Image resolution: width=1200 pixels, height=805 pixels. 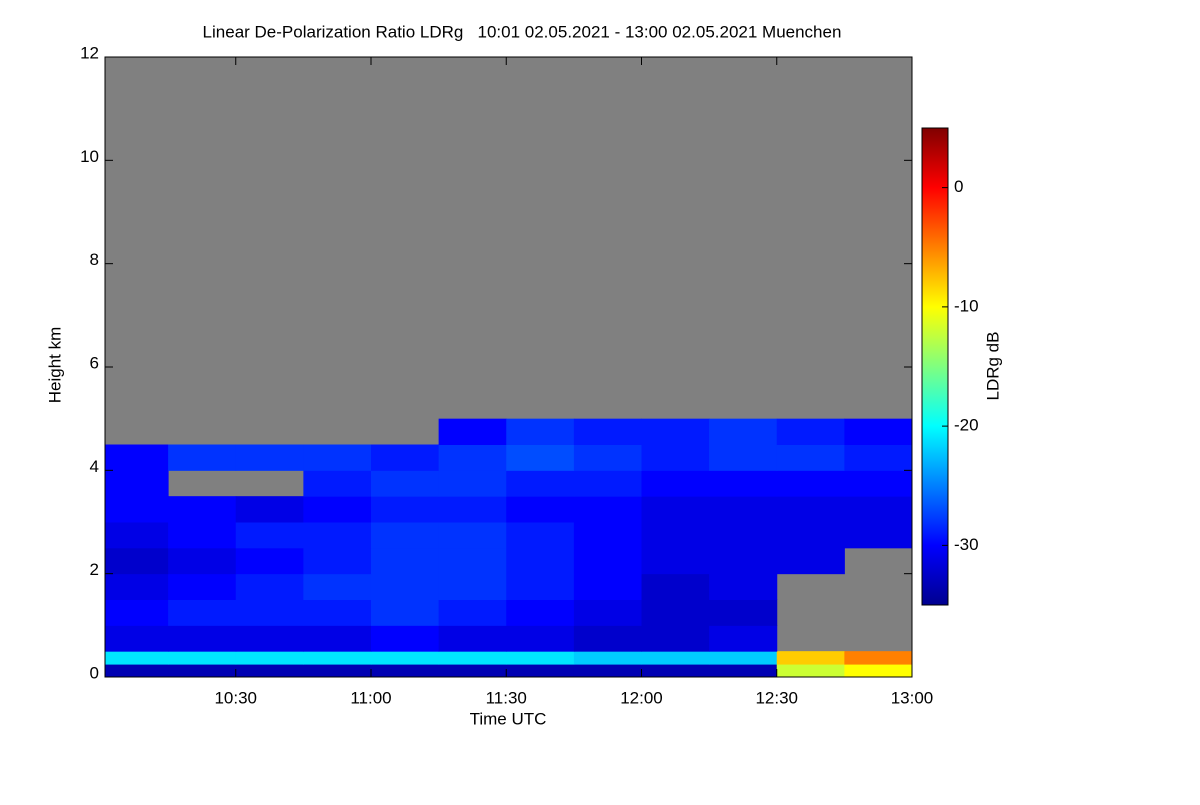 I want to click on y-tick-label: 6, so click(x=94, y=362).